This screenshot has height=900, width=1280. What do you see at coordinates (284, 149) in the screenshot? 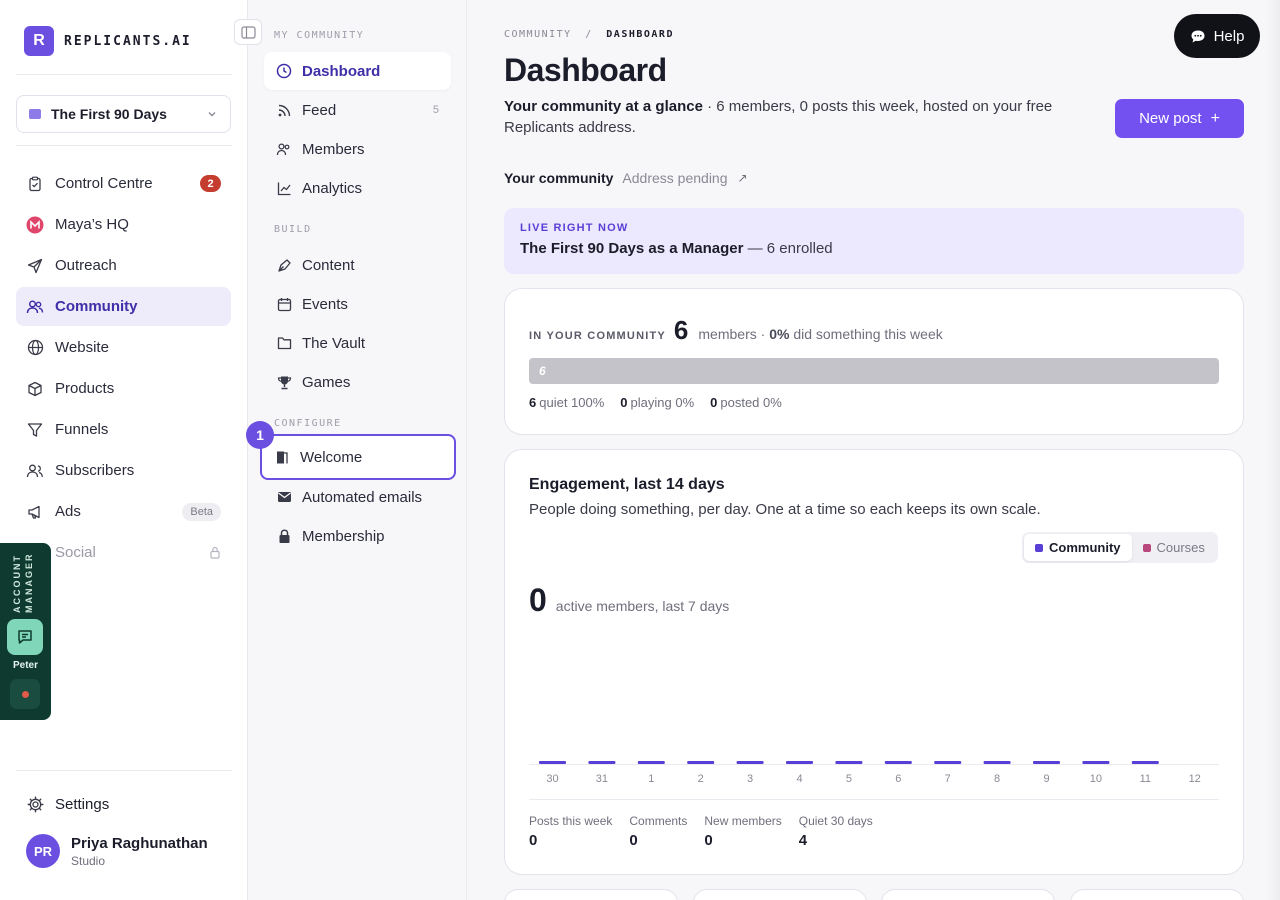
I see `members-icon` at bounding box center [284, 149].